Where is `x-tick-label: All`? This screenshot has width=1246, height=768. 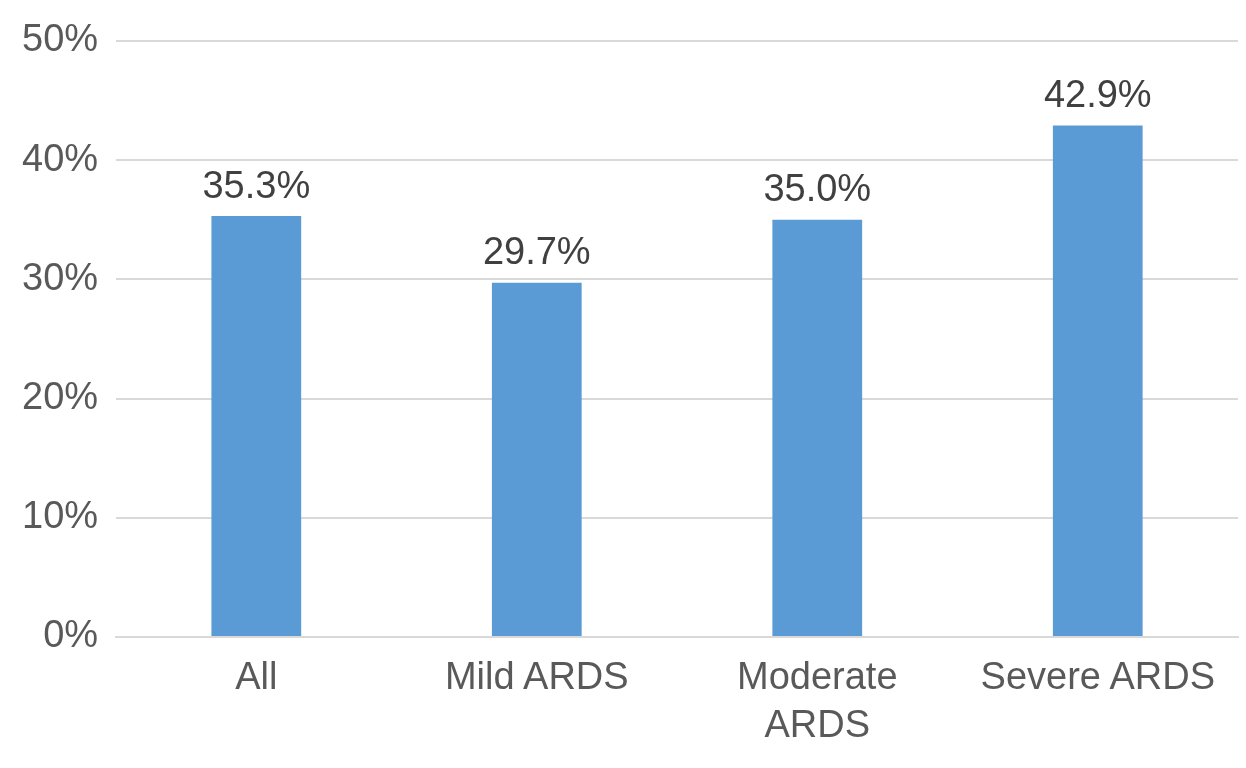 x-tick-label: All is located at coordinates (256, 676).